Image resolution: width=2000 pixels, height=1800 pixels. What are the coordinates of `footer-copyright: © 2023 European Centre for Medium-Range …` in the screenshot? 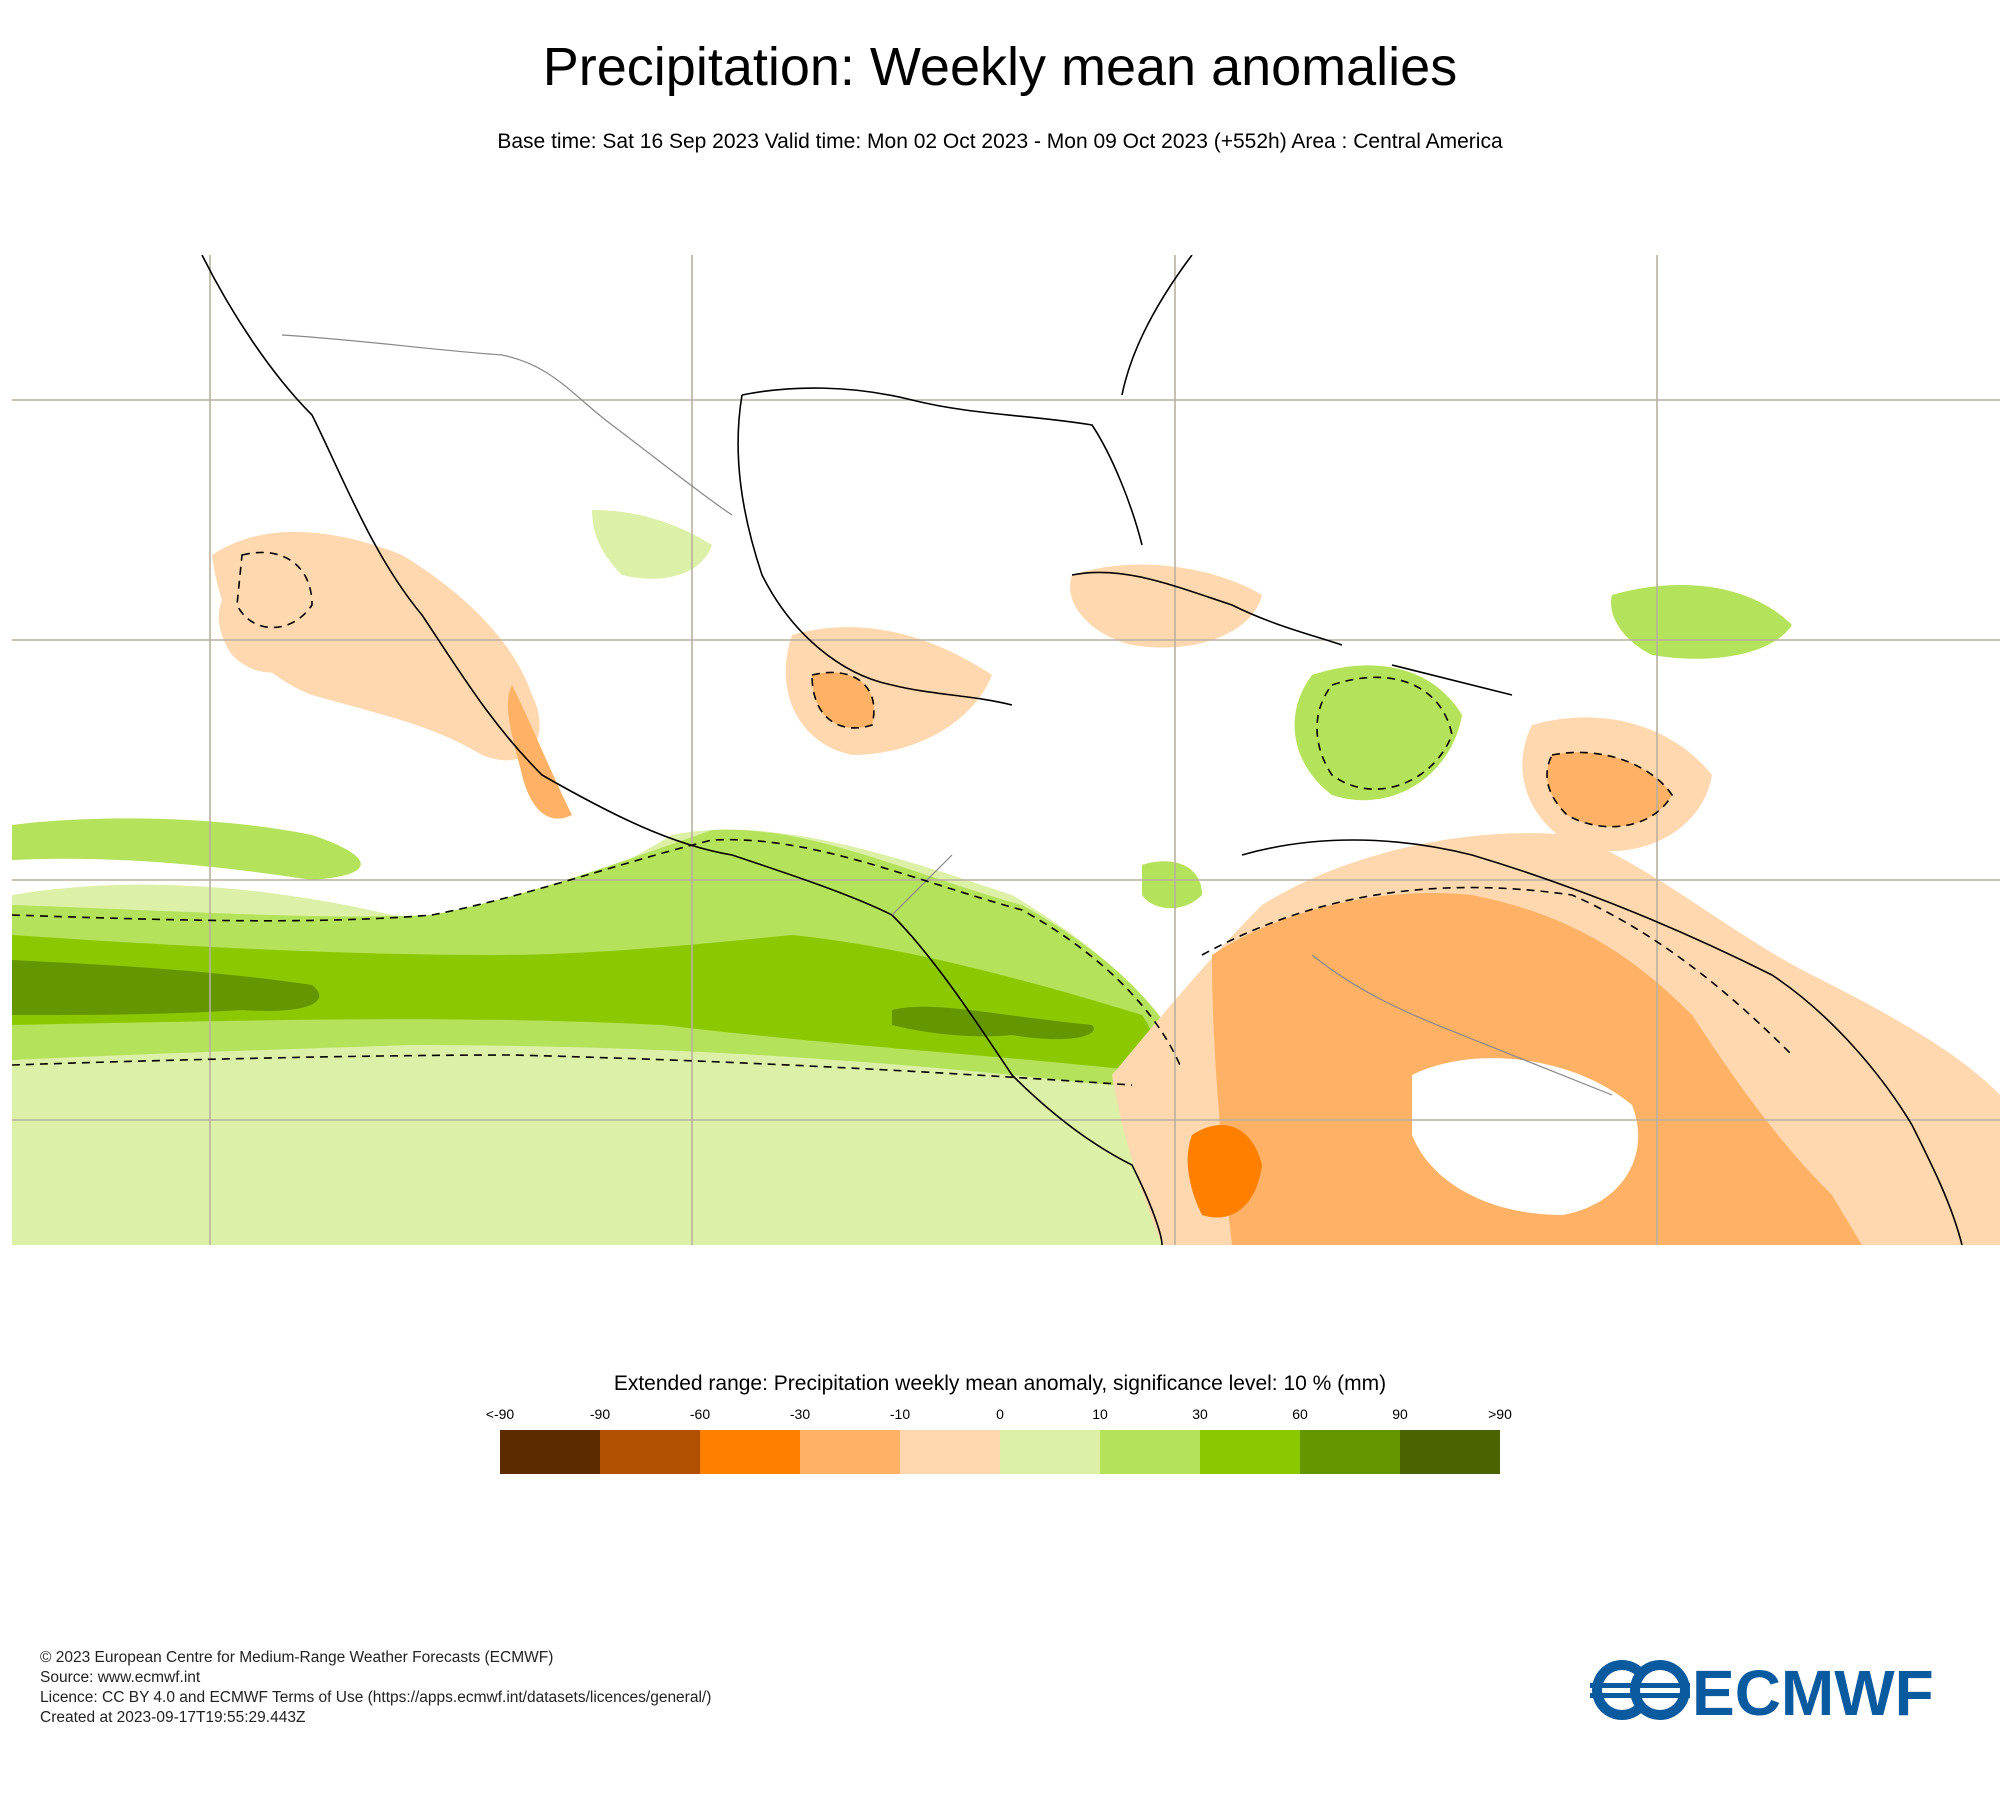 It's located at (297, 1657).